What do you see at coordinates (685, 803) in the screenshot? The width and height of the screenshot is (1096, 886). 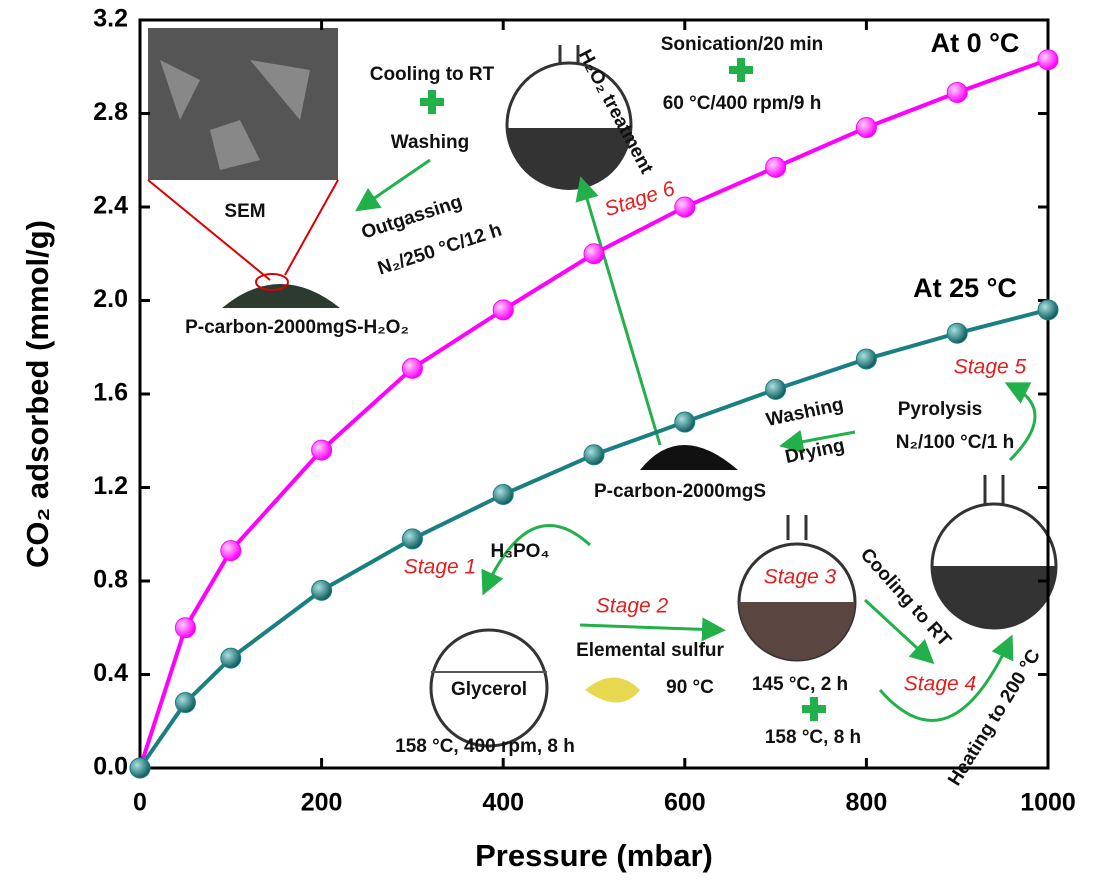 I see `x-tick-label: 600` at bounding box center [685, 803].